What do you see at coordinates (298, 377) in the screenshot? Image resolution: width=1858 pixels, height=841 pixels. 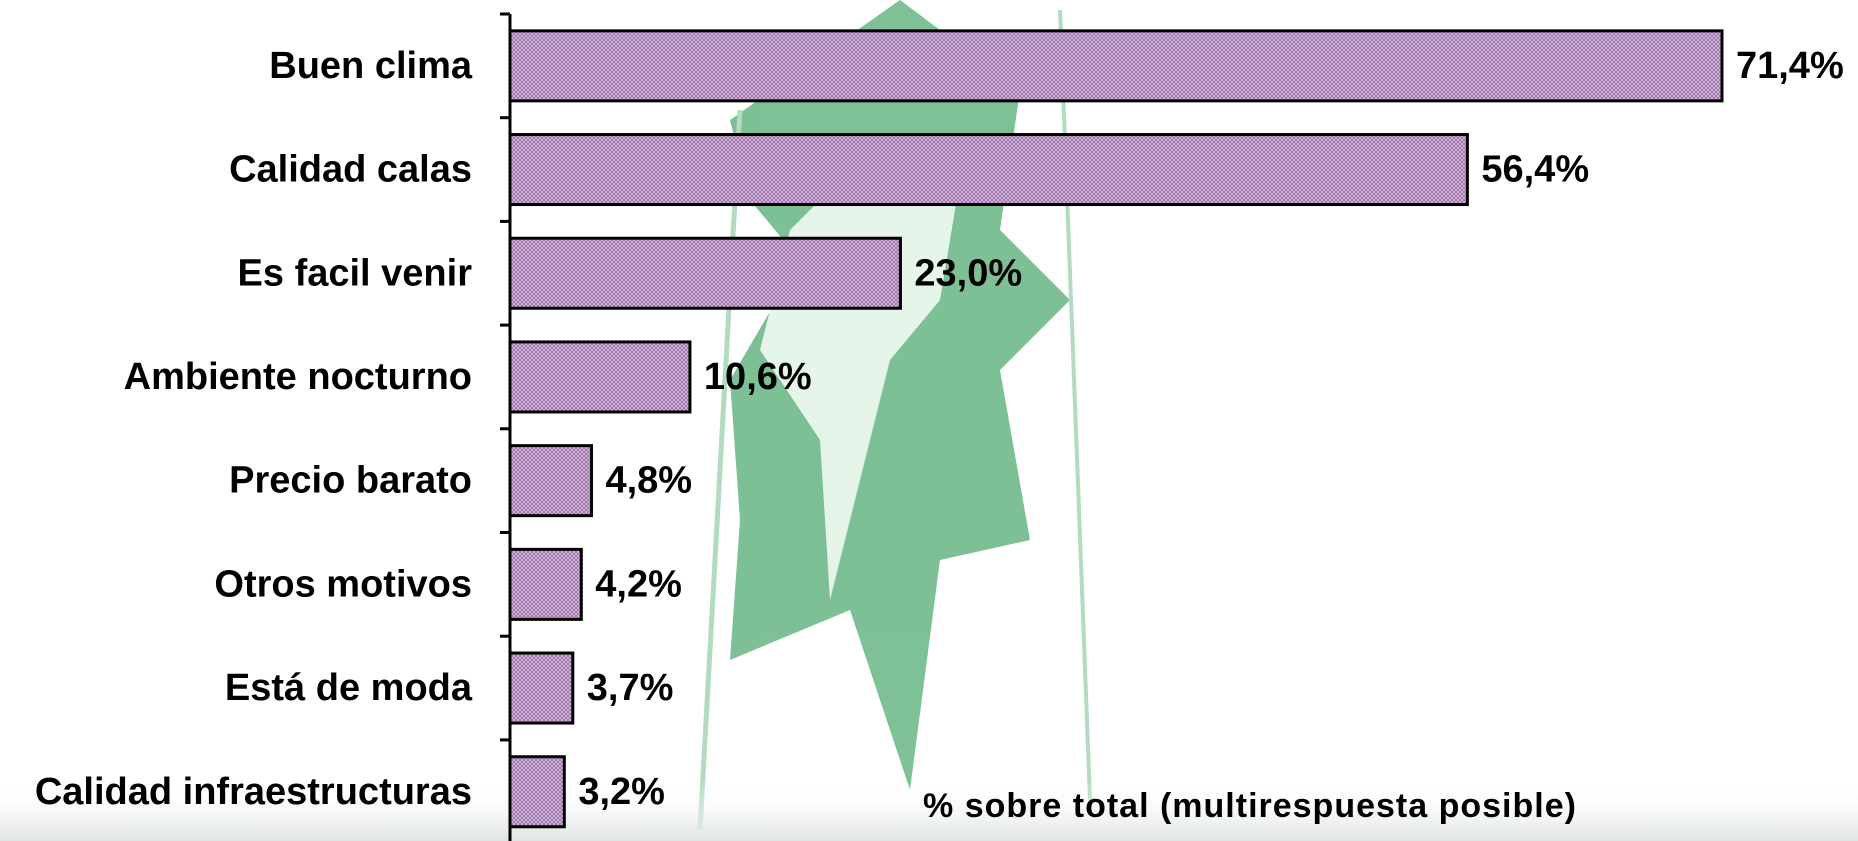 I see `category-label: Ambiente nocturno` at bounding box center [298, 377].